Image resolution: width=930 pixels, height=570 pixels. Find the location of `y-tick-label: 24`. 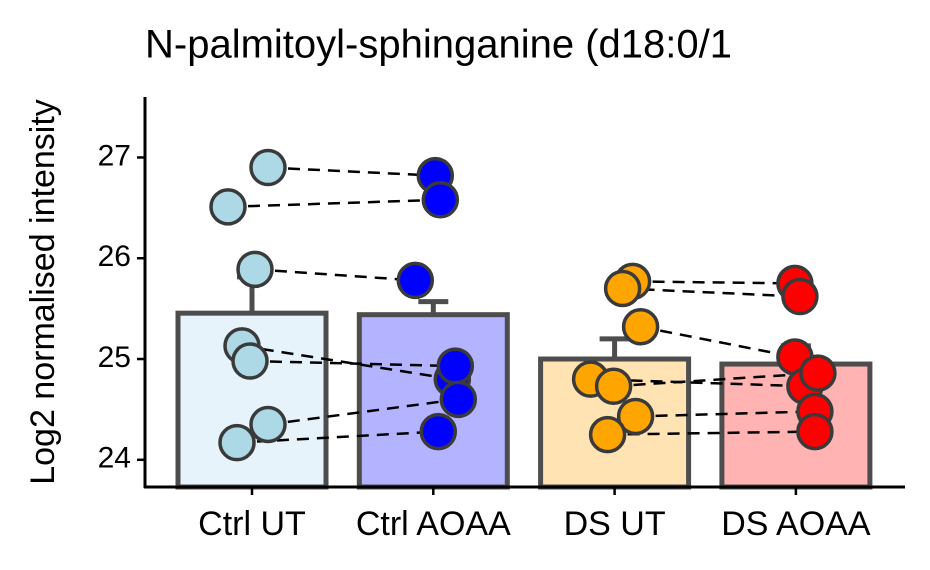

y-tick-label: 24 is located at coordinates (114, 458).